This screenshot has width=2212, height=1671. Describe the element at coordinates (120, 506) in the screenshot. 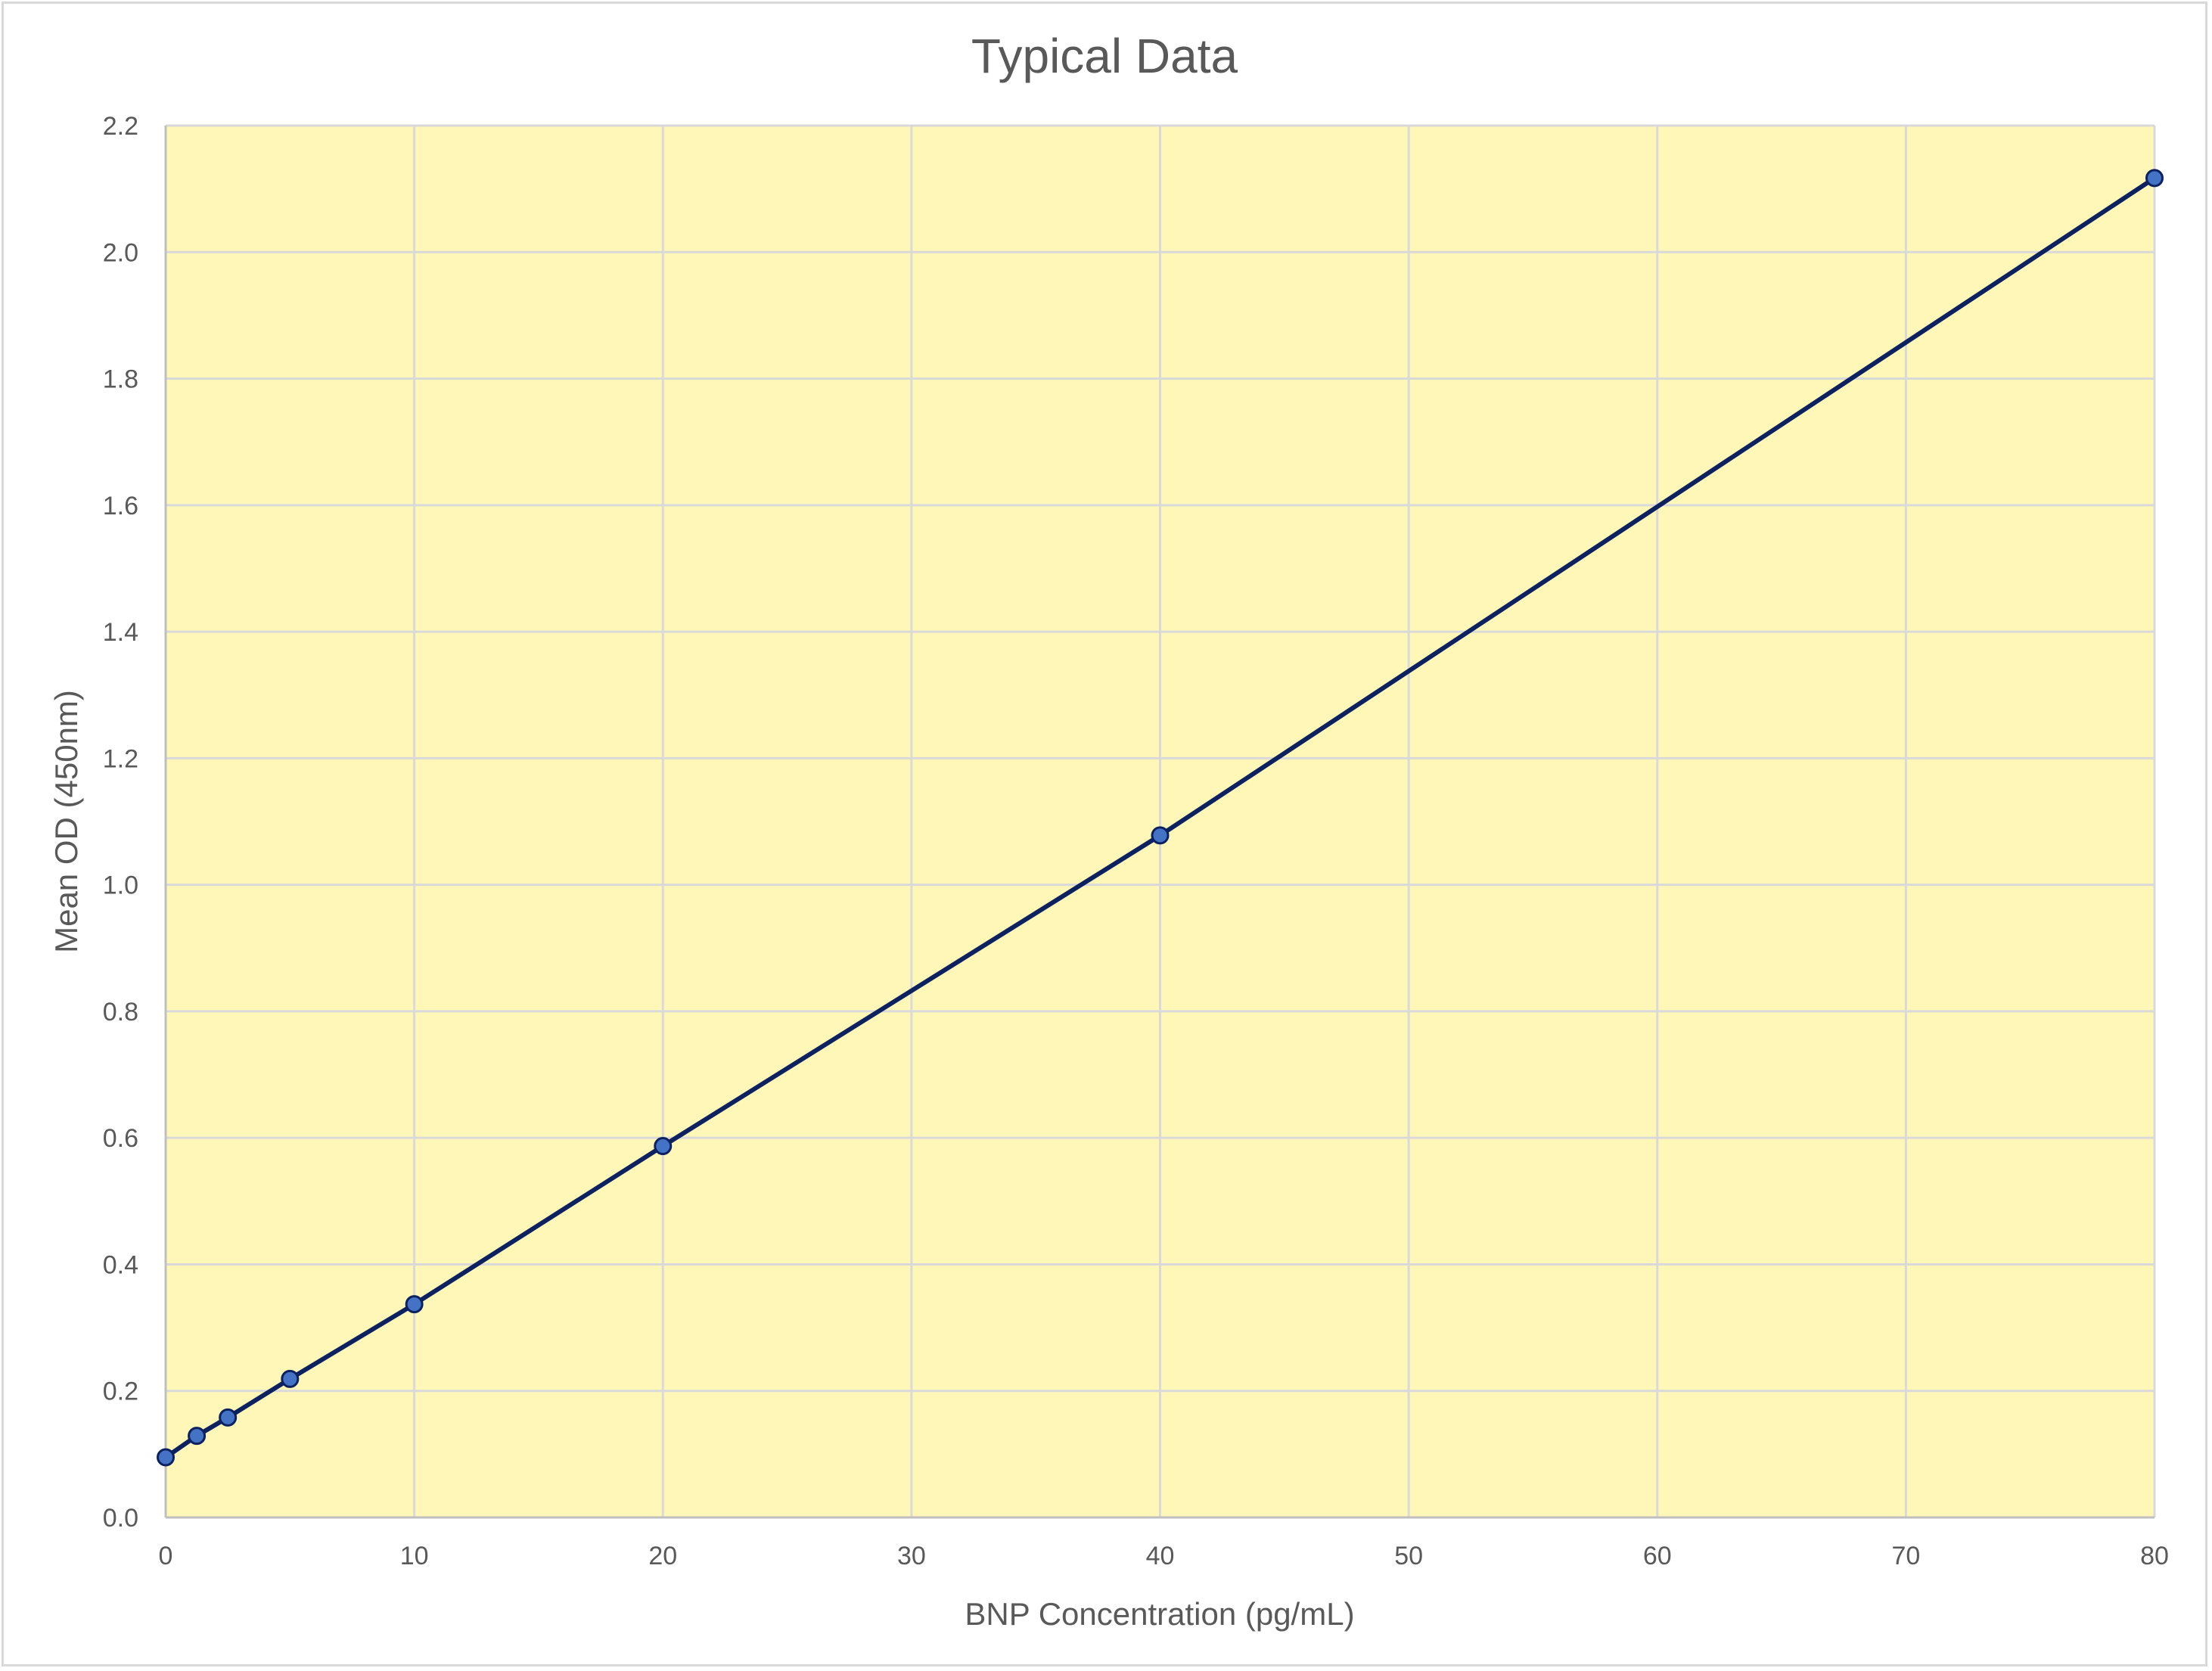

I see `y-tick-label: 1.6` at that location.